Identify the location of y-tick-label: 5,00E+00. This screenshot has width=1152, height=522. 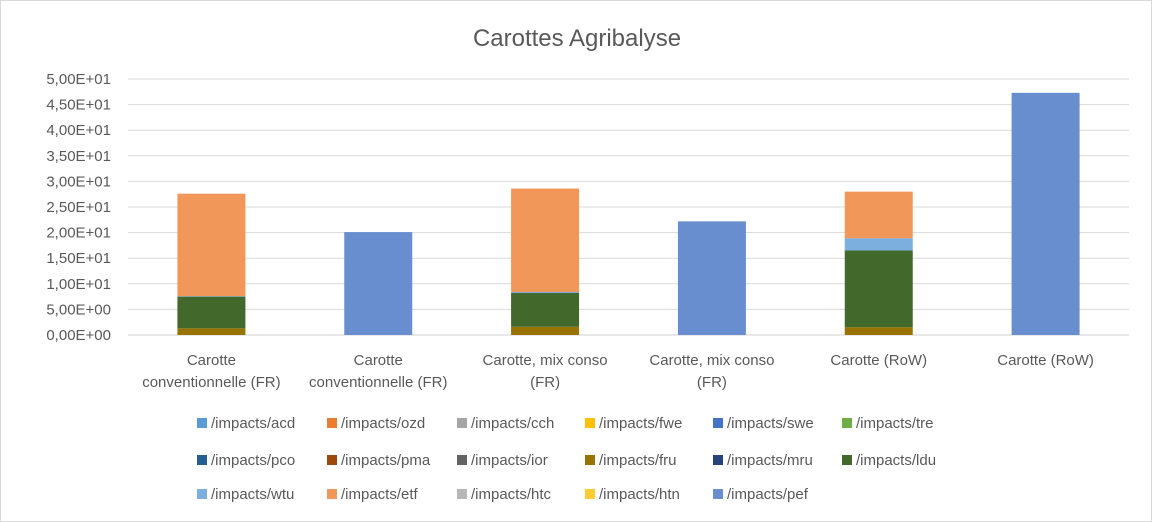
(78, 309).